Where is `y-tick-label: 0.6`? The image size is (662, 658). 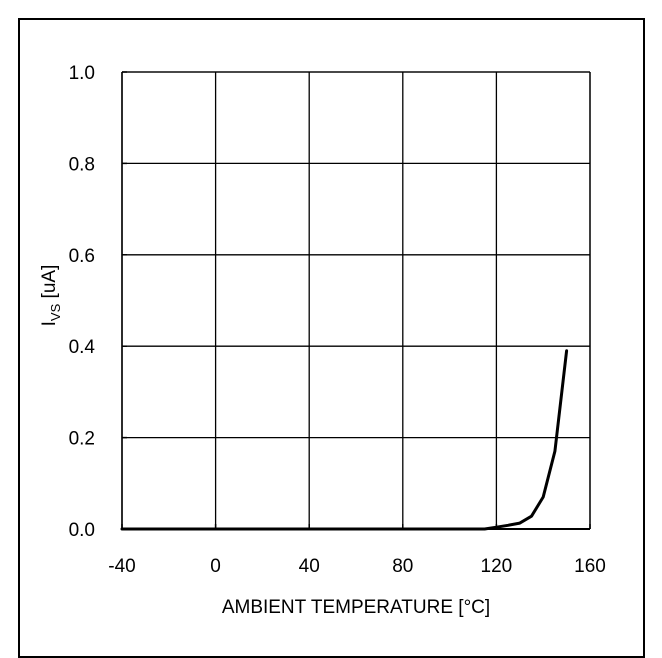
y-tick-label: 0.6 is located at coordinates (82, 256).